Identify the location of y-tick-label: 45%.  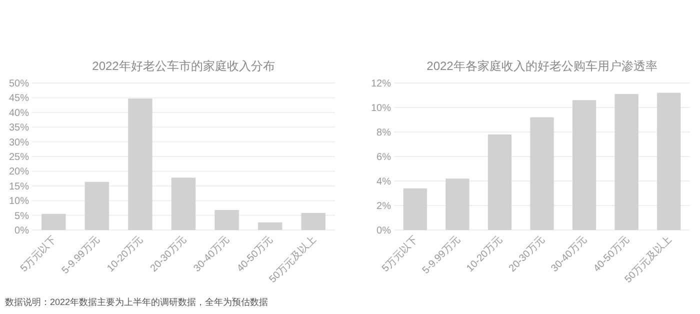
(19, 98).